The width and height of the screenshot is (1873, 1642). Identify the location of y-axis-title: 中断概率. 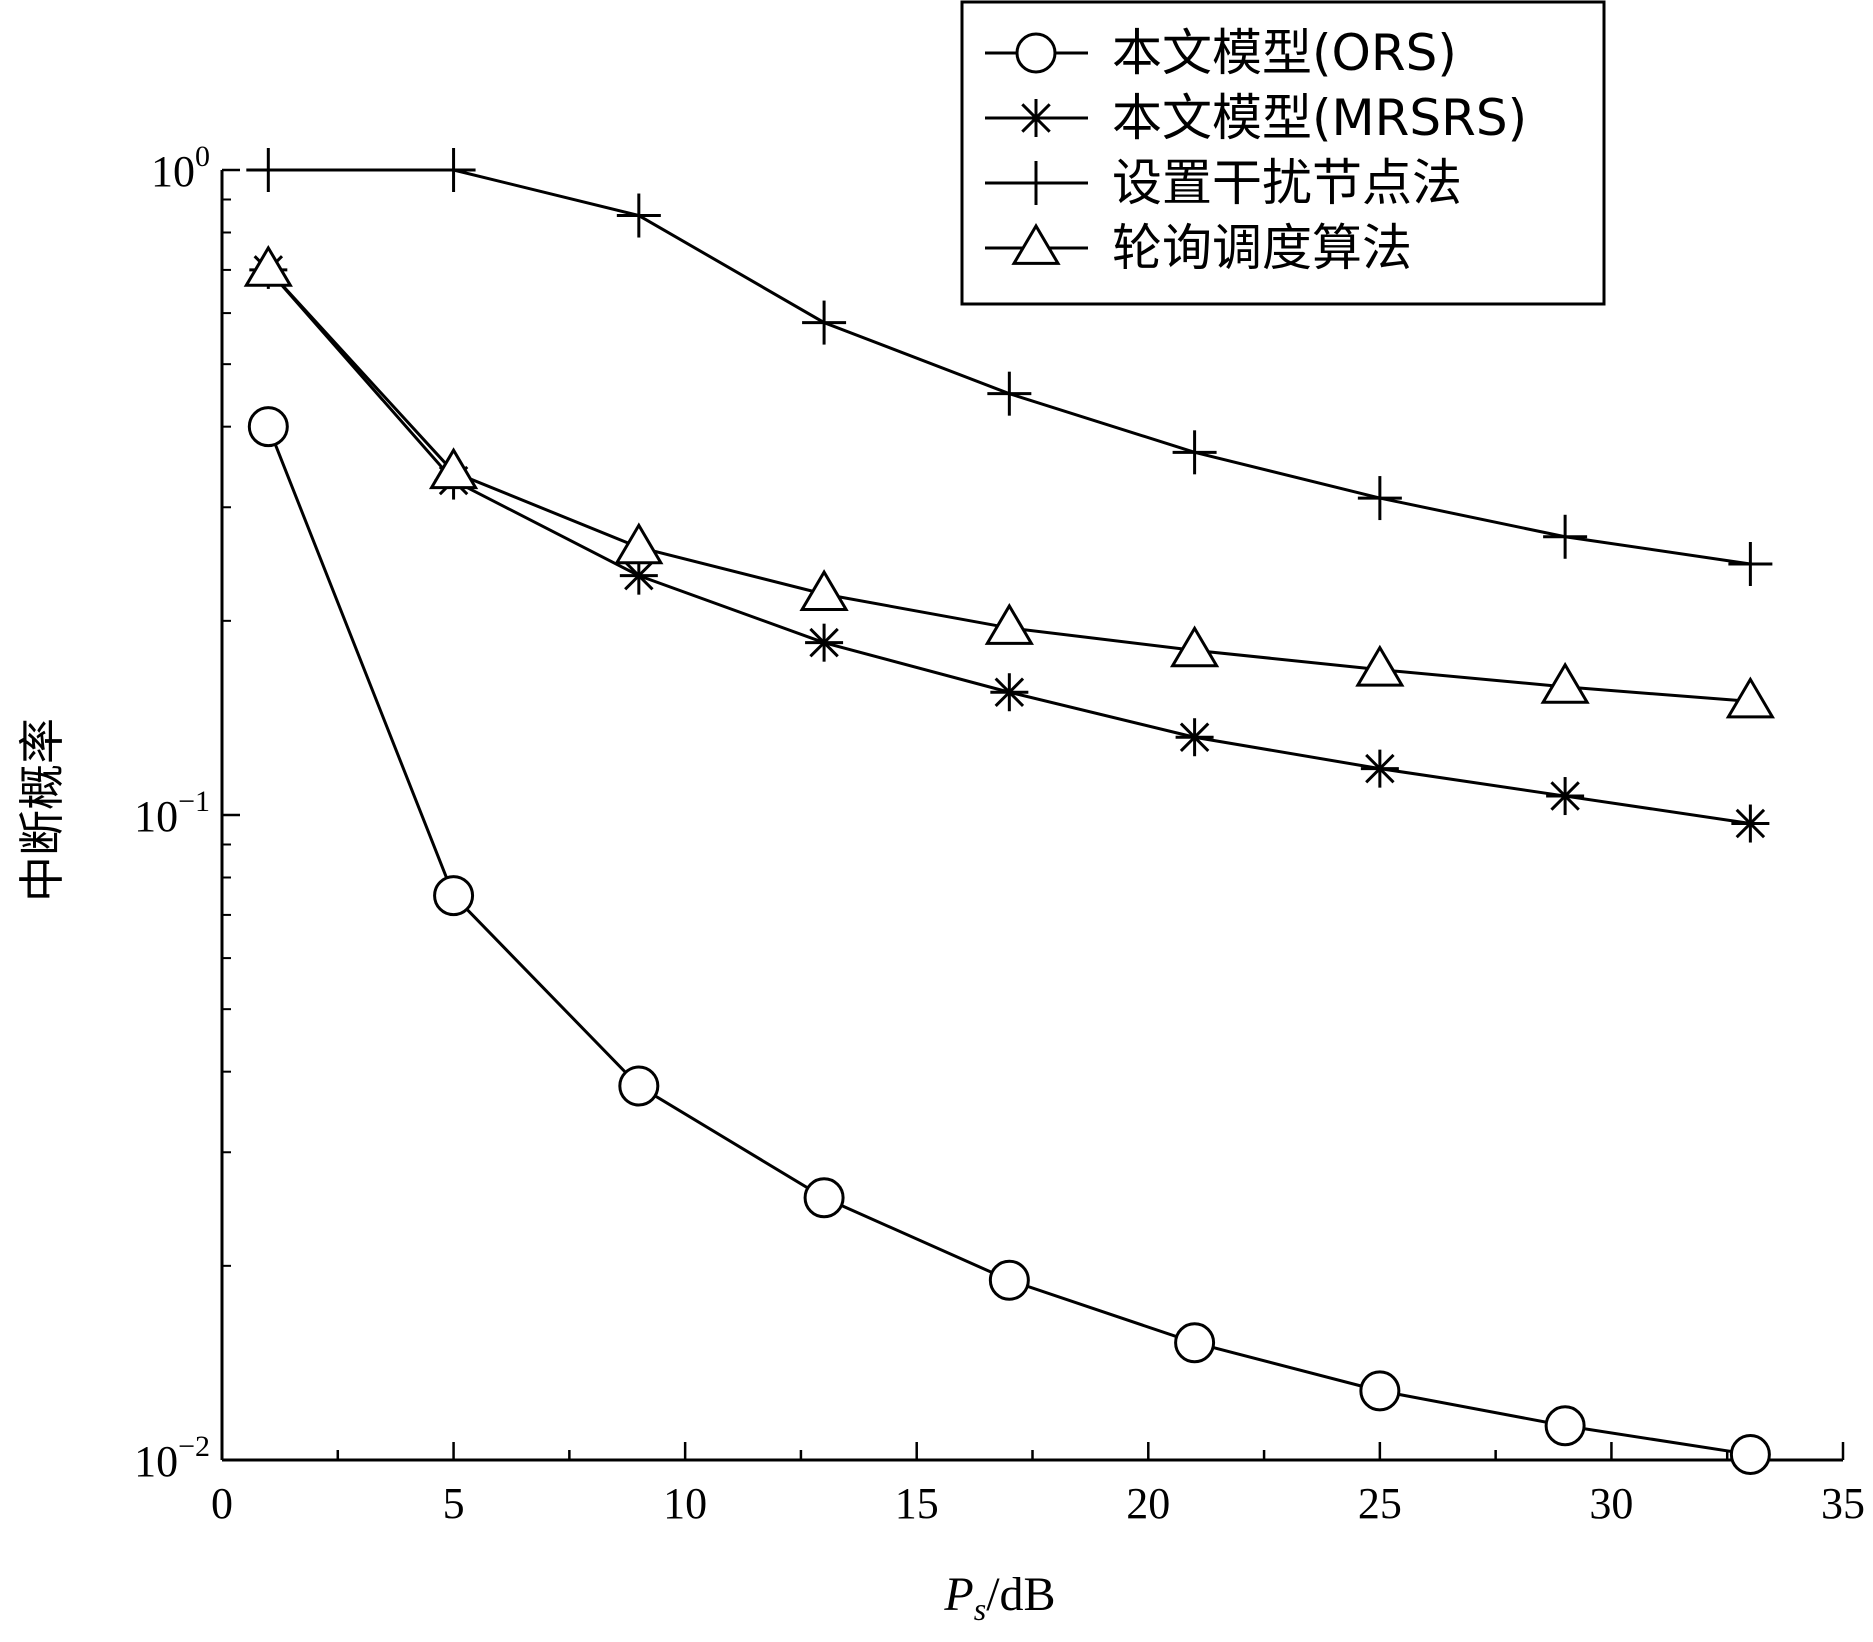
(42, 810).